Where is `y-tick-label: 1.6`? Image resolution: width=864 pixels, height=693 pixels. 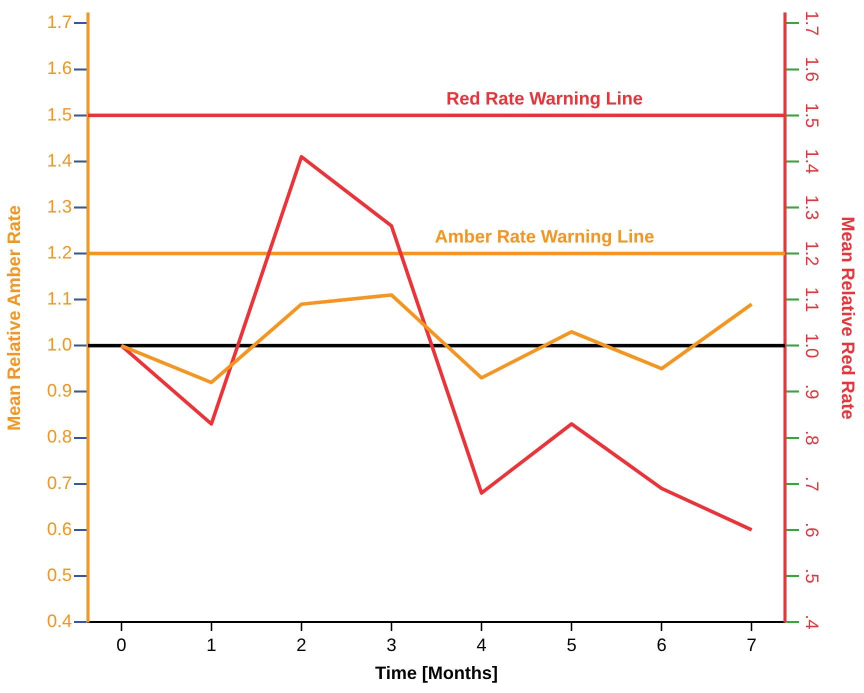 y-tick-label: 1.6 is located at coordinates (59, 68).